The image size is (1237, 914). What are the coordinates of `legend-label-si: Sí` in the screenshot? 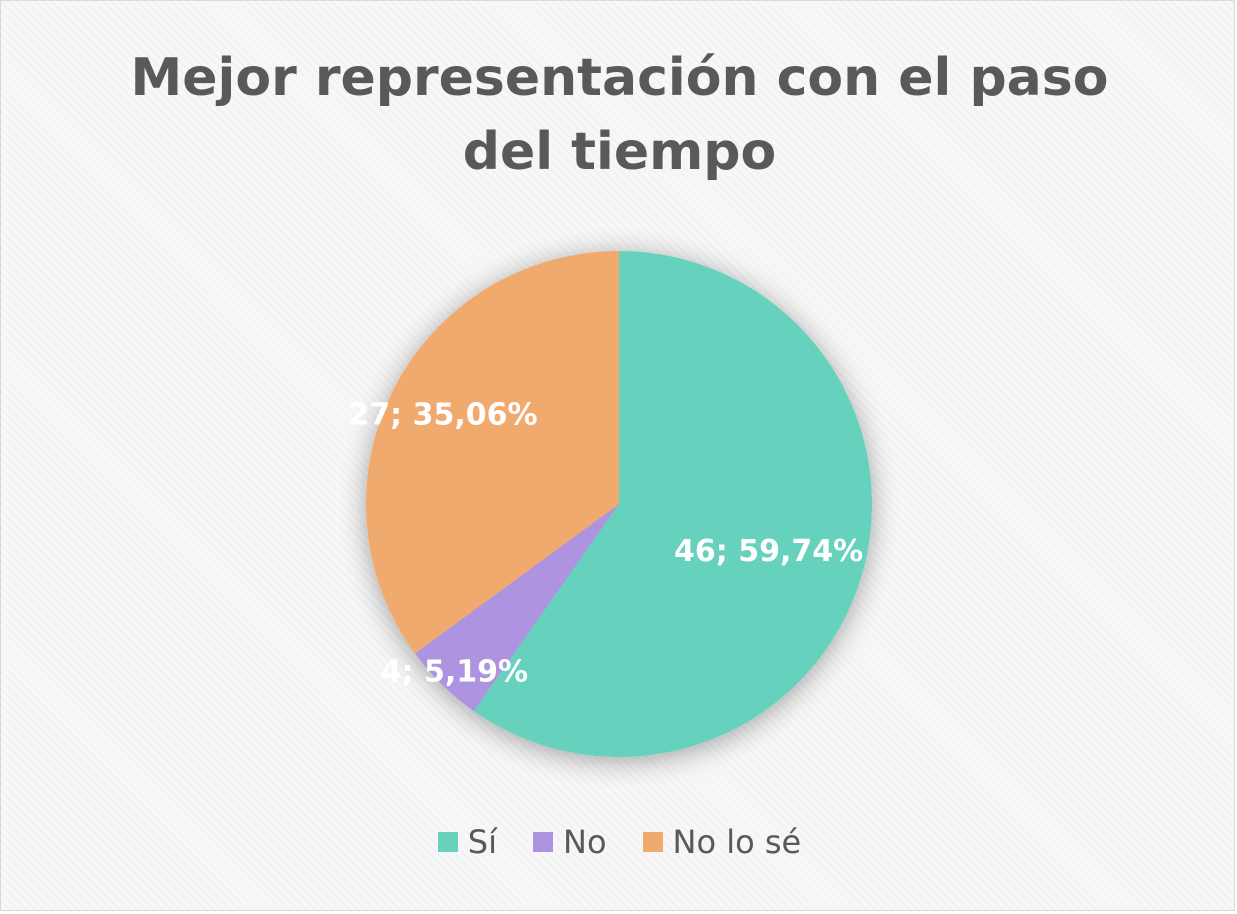 It's located at (482, 842).